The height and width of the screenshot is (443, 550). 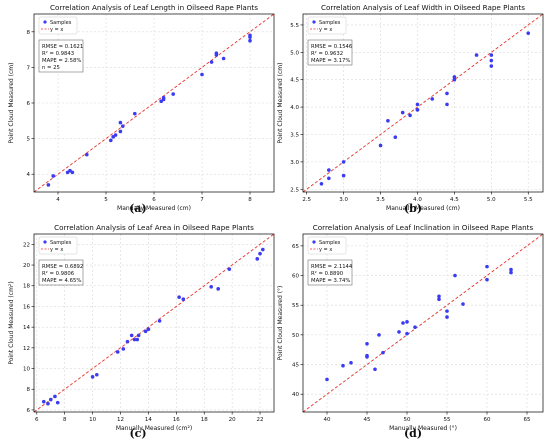 I want to click on y-tick-label: 6, so click(x=29, y=104).